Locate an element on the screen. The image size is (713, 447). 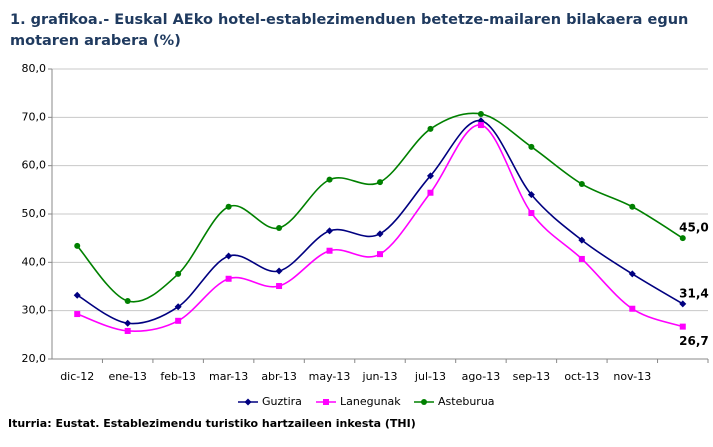
value-label: 45,0 is located at coordinates (694, 228).